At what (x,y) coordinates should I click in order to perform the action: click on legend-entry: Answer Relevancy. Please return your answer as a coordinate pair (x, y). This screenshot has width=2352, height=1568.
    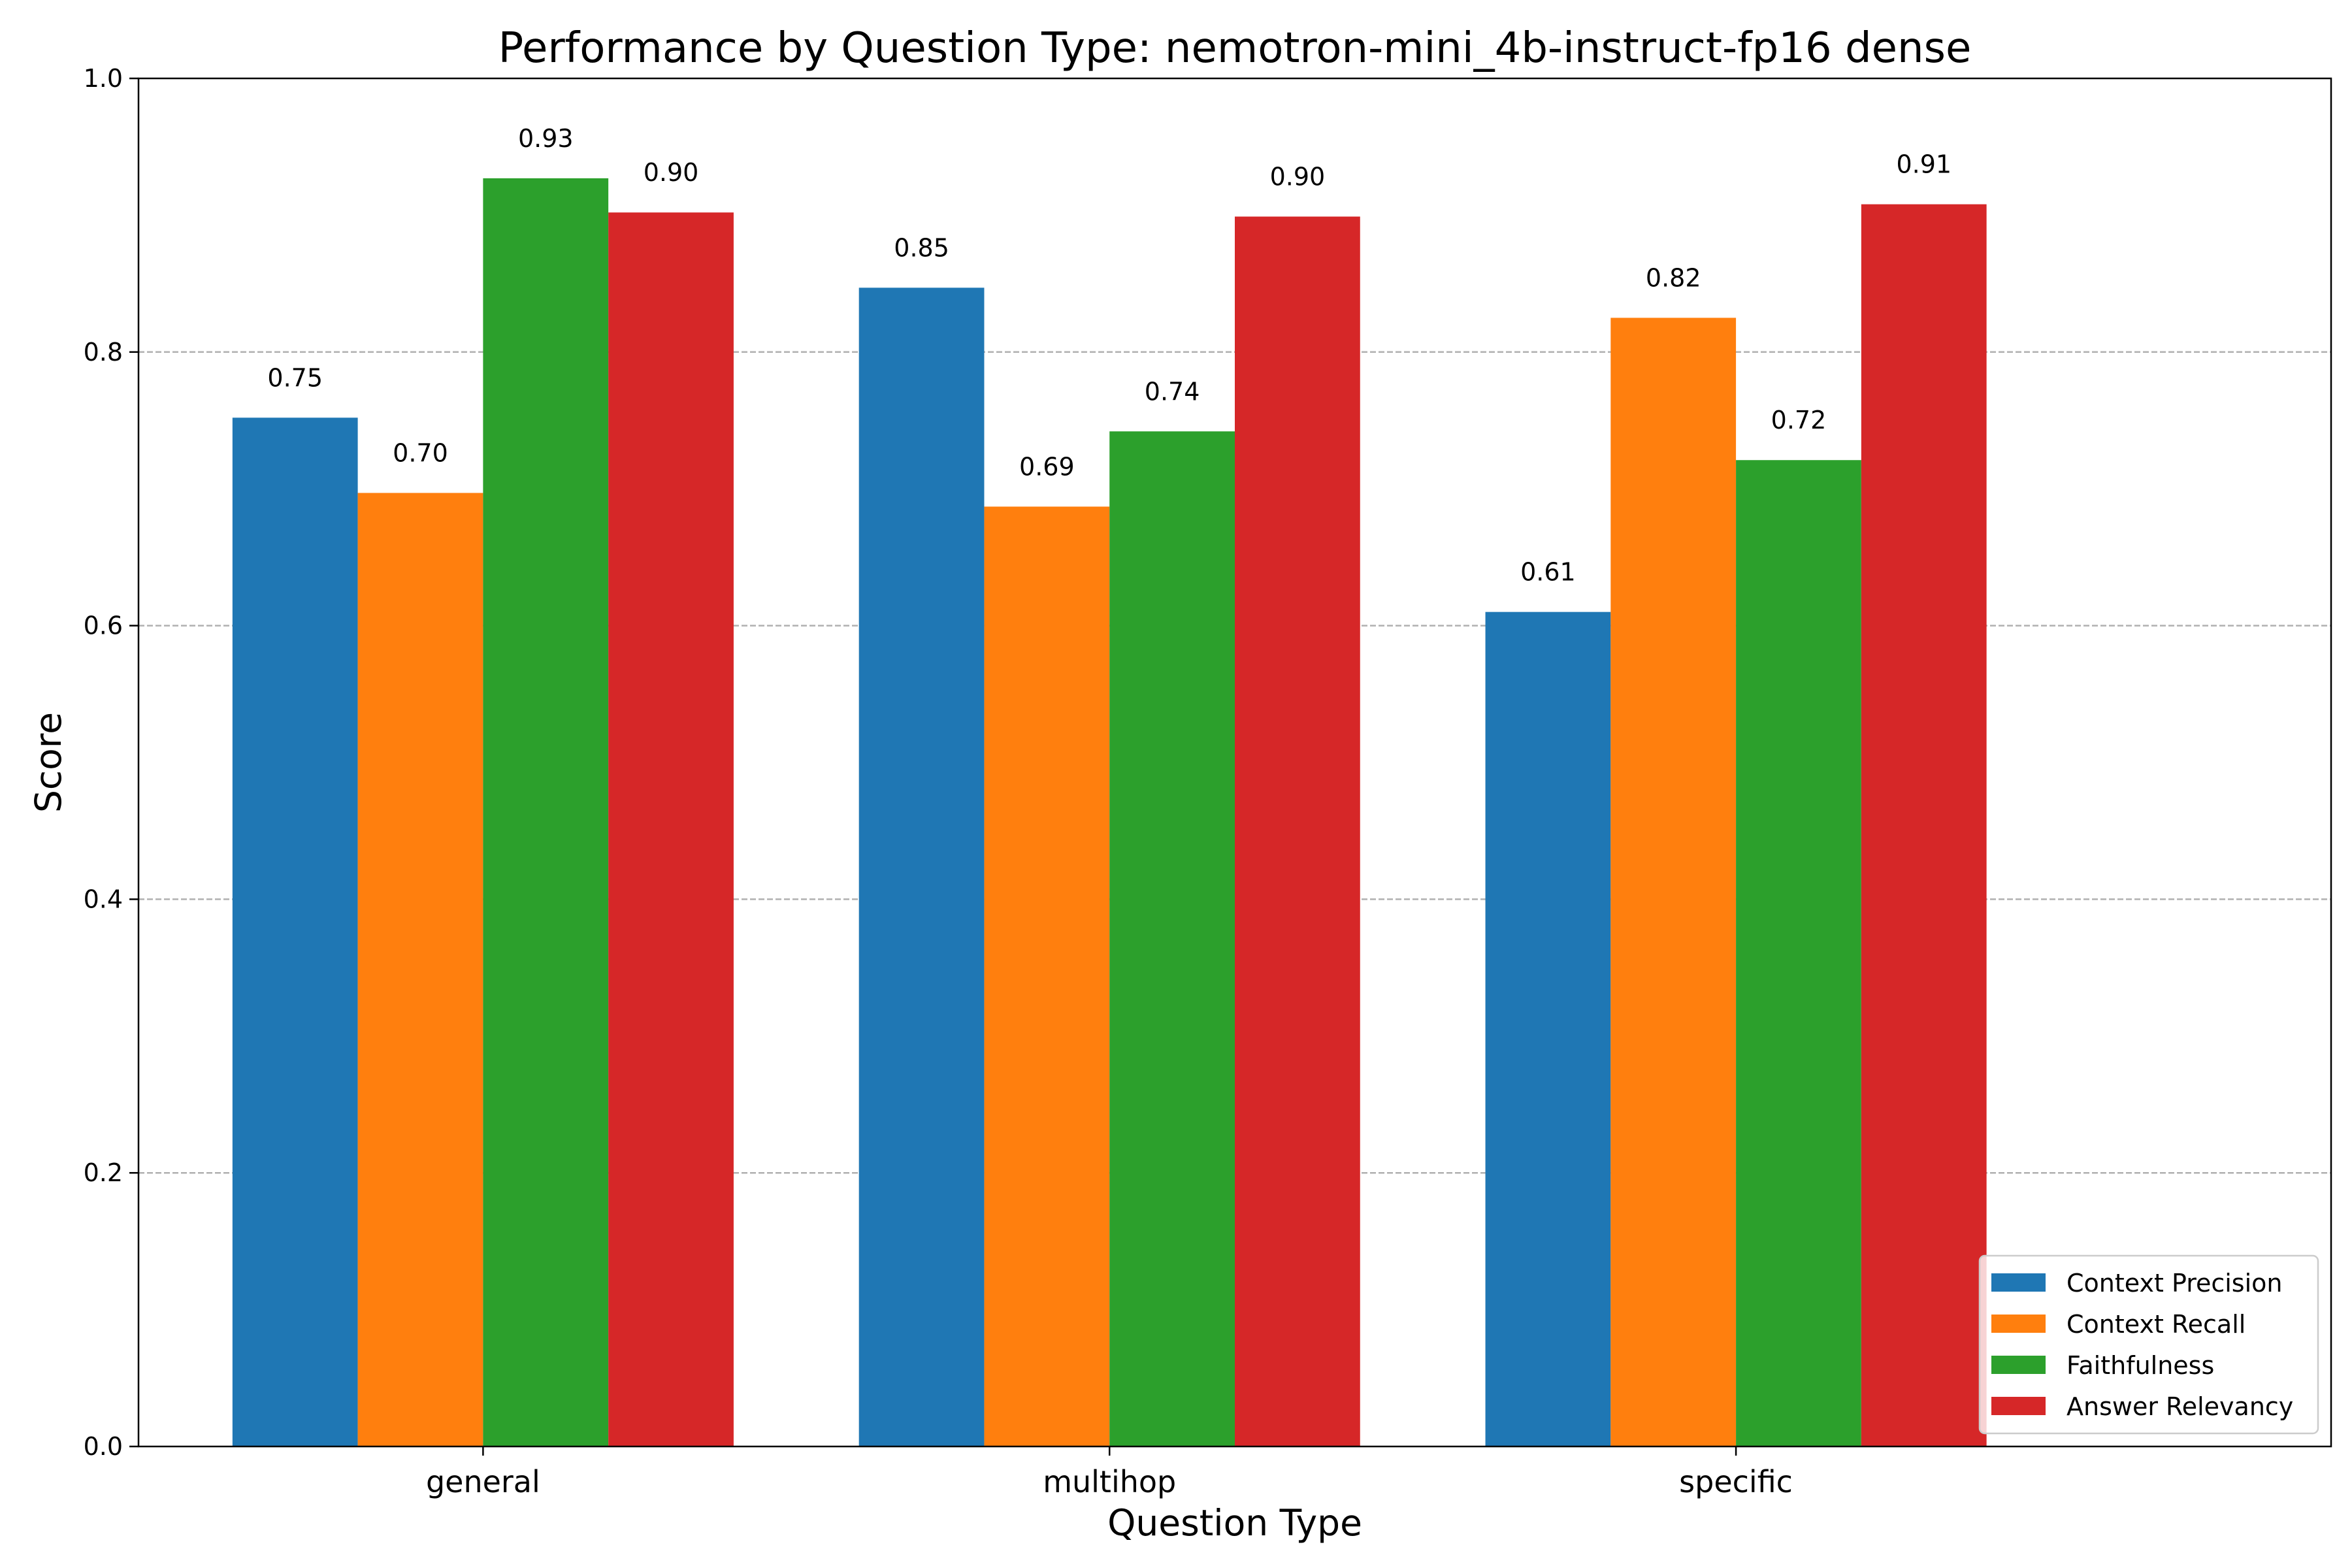
    Looking at the image, I should click on (2179, 1406).